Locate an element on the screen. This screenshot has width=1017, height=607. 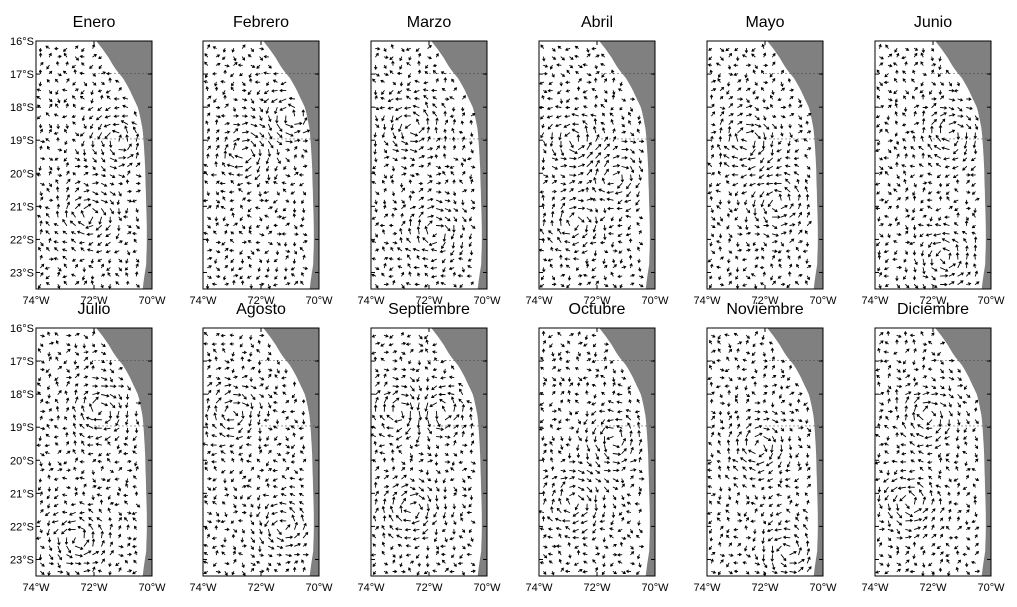
lon-tick-label: 70°W is located at coordinates (487, 301).